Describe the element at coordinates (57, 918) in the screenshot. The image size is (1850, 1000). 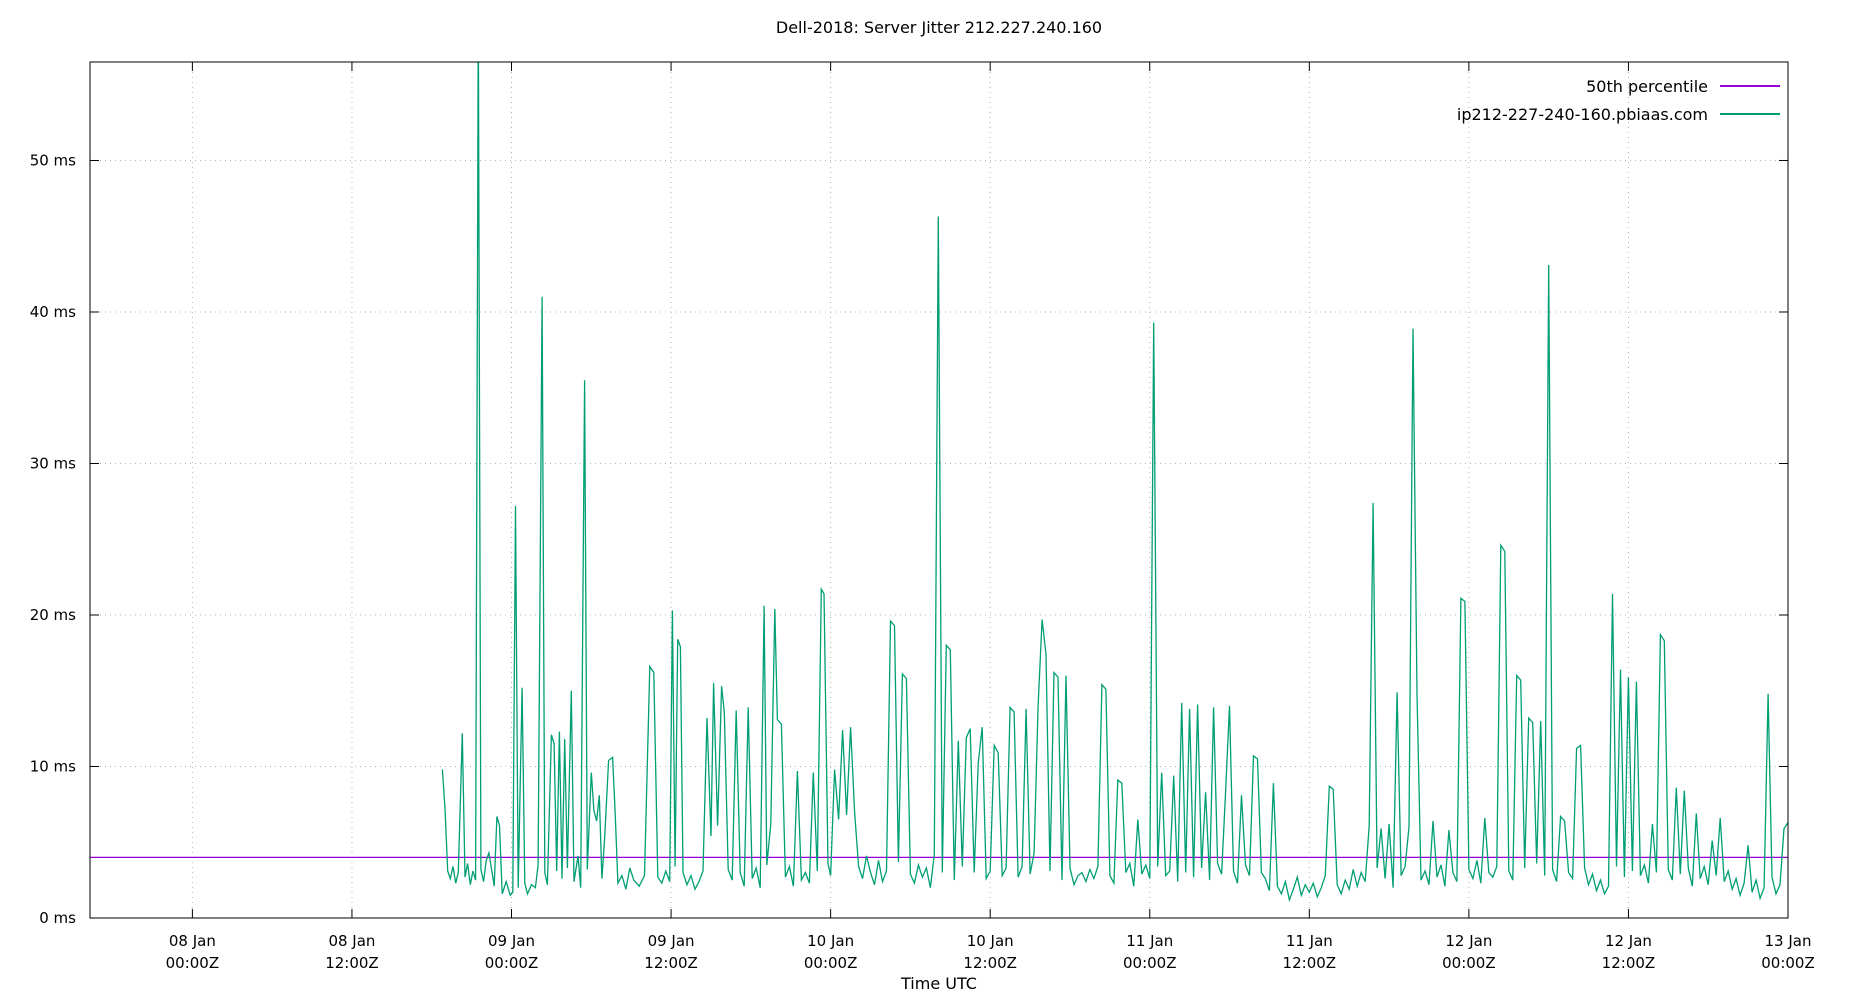
I see `svg-text: 0 ms` at that location.